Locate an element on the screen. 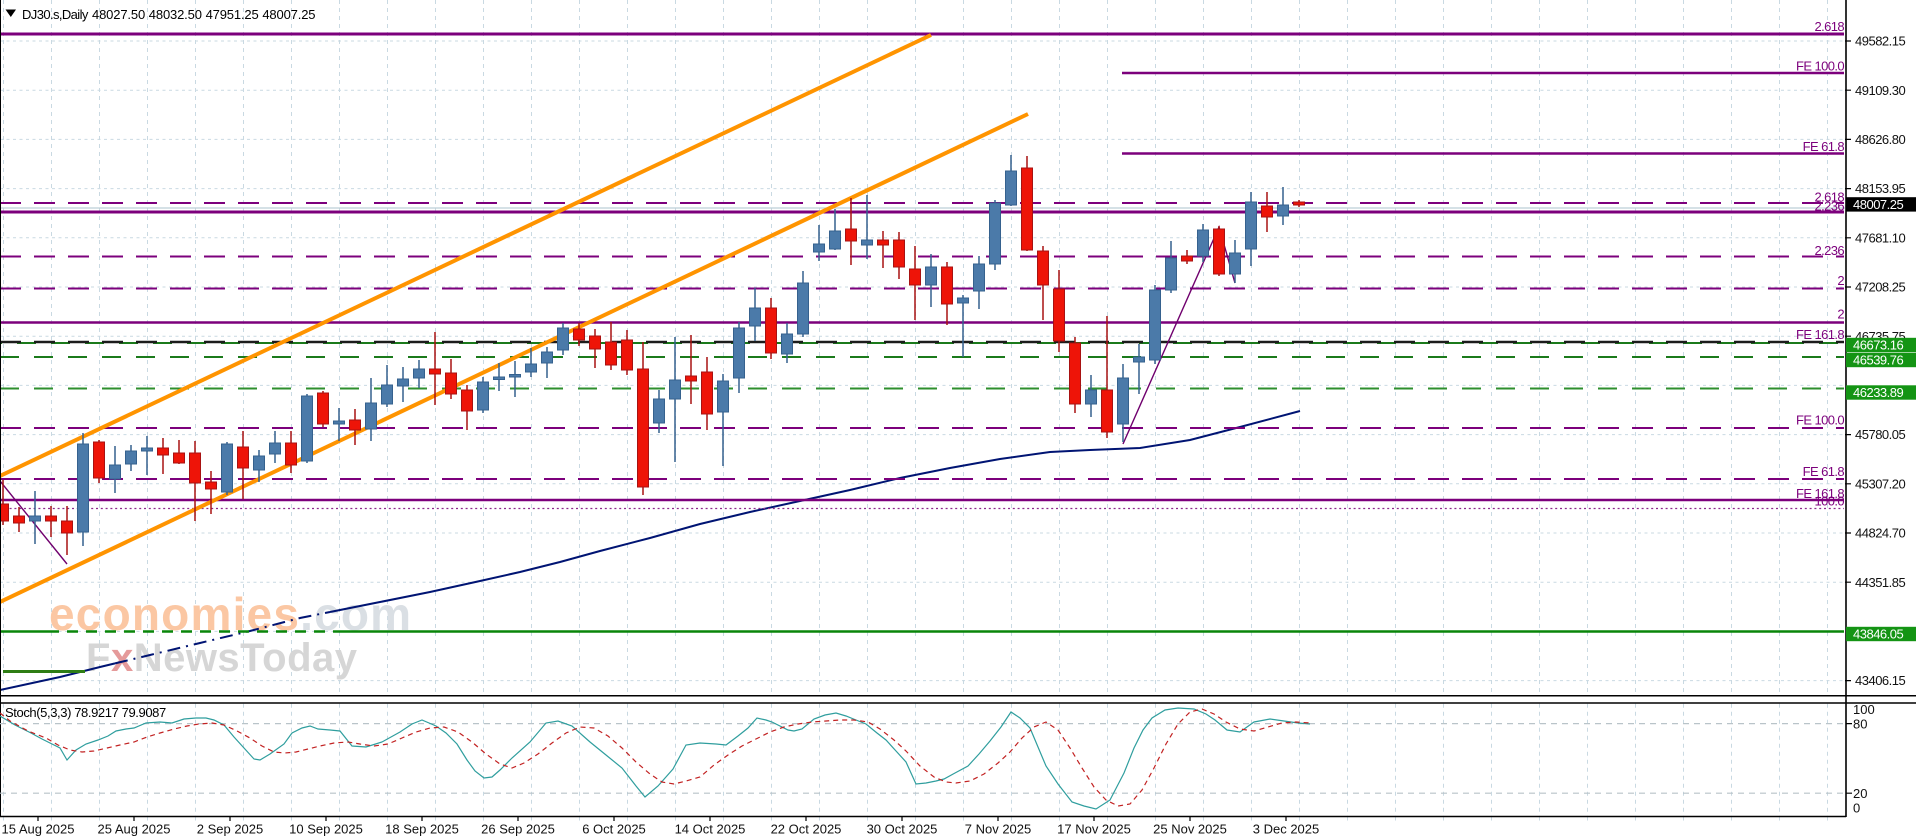 This screenshot has width=1916, height=840. svg-text: 43846.05 is located at coordinates (1878, 634).